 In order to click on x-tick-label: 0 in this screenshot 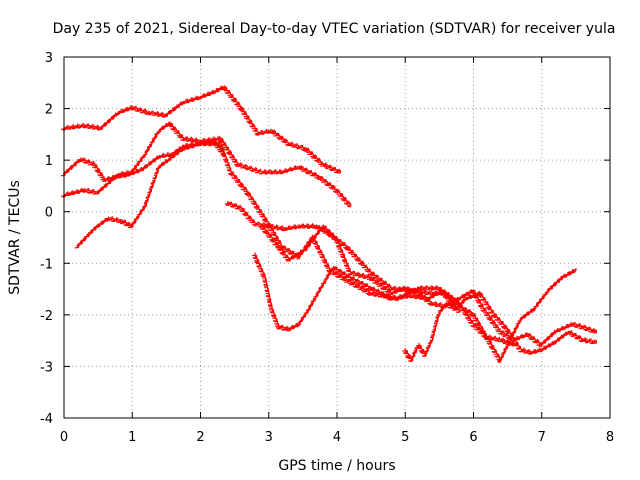, I will do `click(64, 437)`.